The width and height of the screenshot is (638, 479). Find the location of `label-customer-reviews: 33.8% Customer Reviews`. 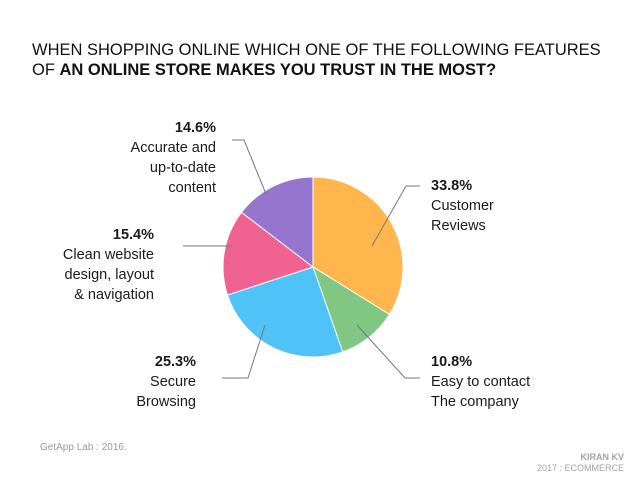

label-customer-reviews: 33.8% Customer Reviews is located at coordinates (462, 206).